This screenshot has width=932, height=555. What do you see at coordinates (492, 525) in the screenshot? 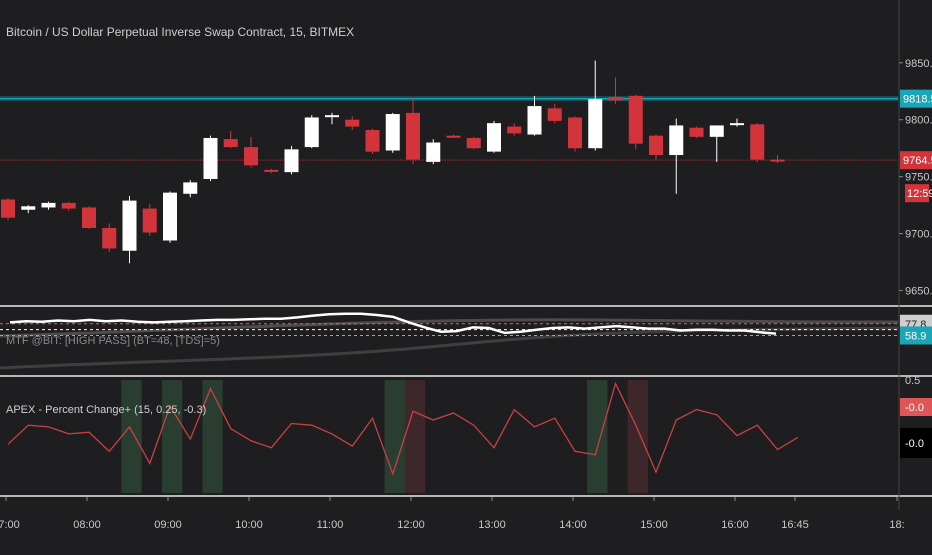
I see `time-tick-label: 13:00` at bounding box center [492, 525].